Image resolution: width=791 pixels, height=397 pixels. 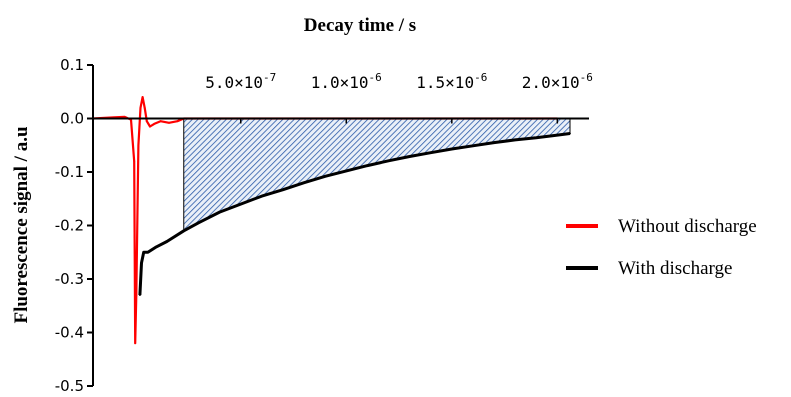 I want to click on y-tick-label: -0.3, so click(x=69, y=279).